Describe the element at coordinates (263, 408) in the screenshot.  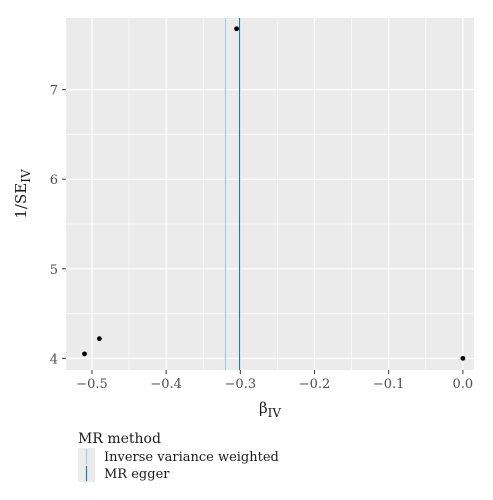
I see `x-axis-title-main: β` at that location.